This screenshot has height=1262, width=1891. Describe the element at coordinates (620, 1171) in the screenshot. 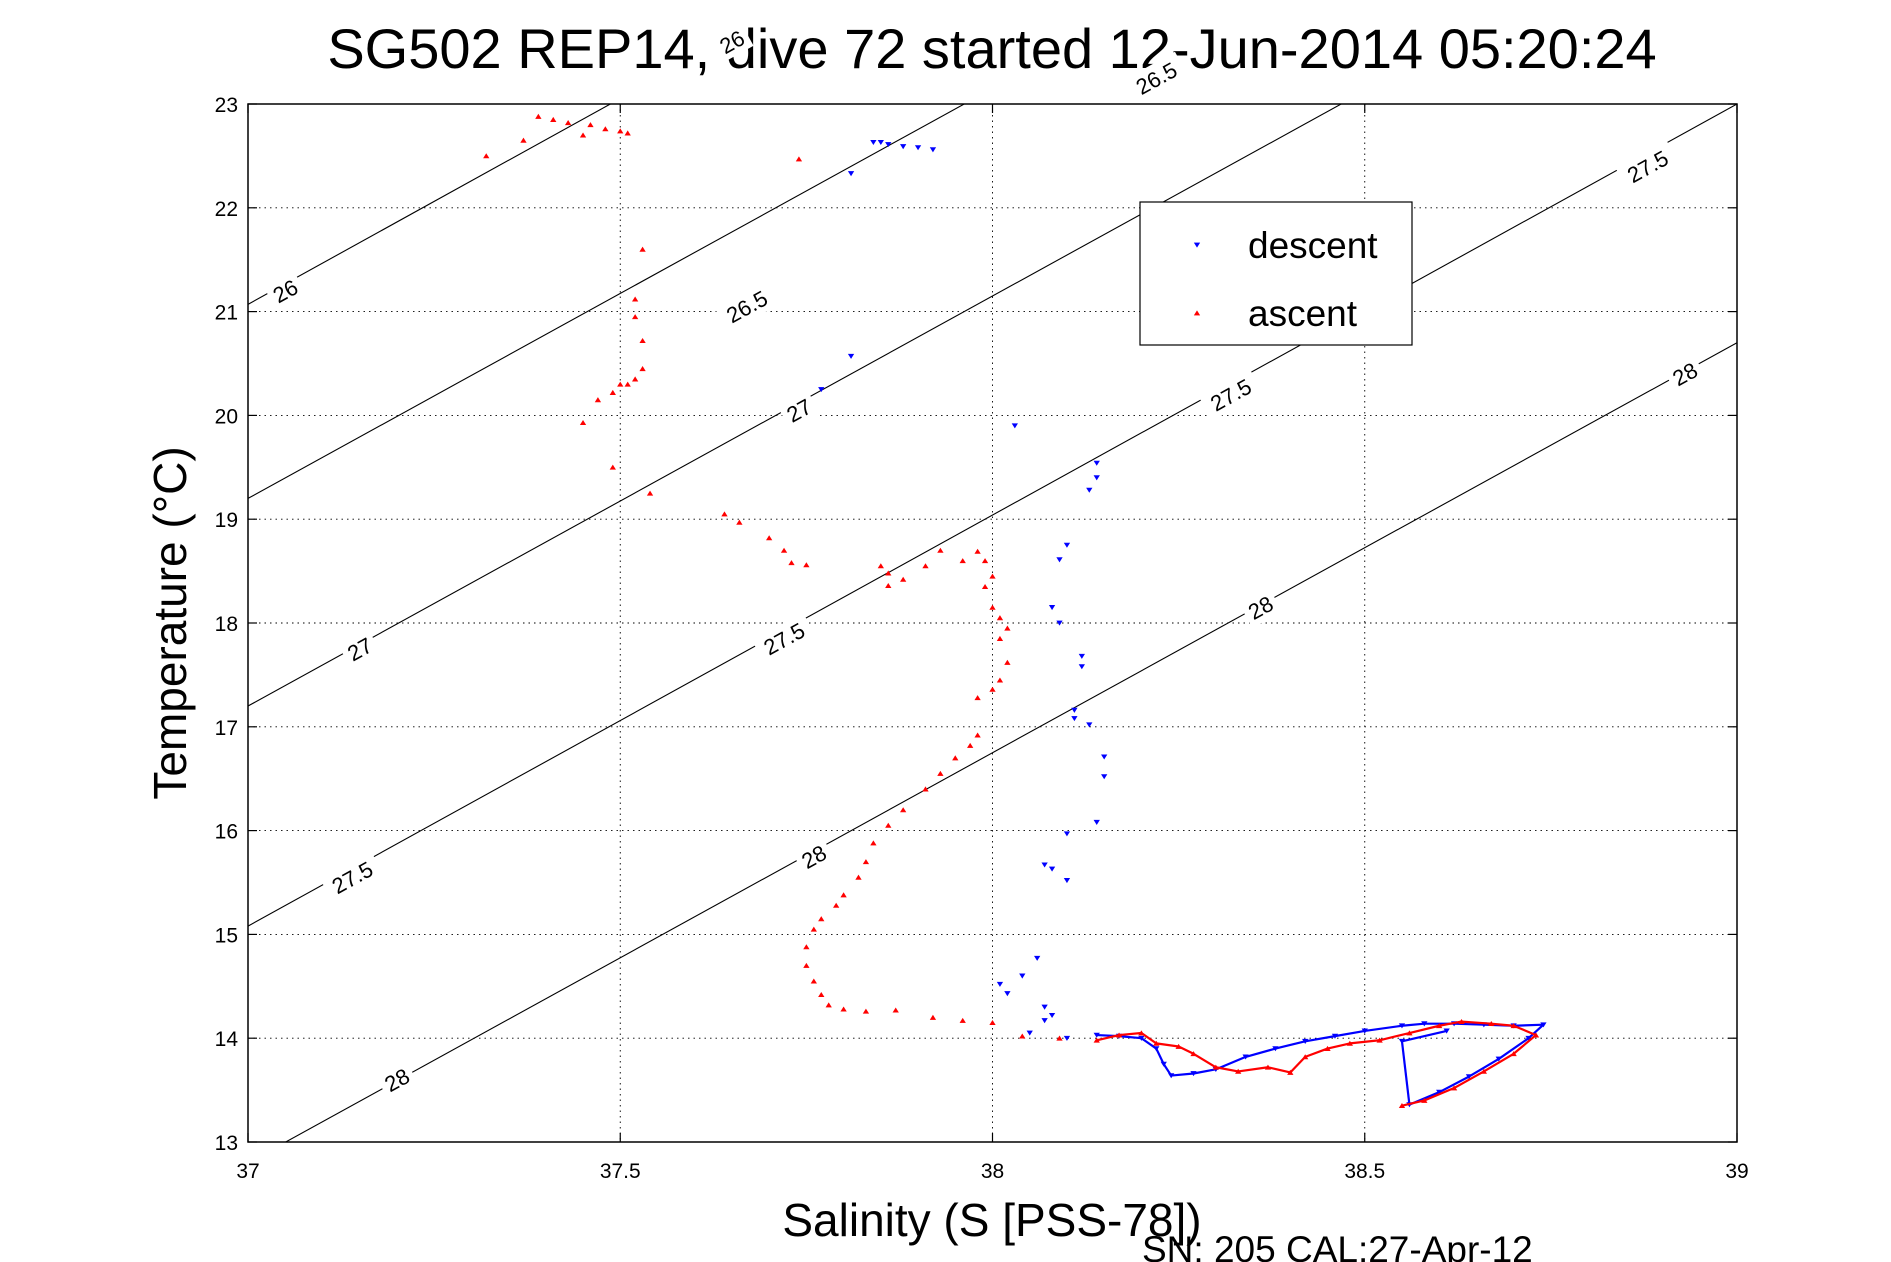

I see `x-tick-label: 37.5` at that location.